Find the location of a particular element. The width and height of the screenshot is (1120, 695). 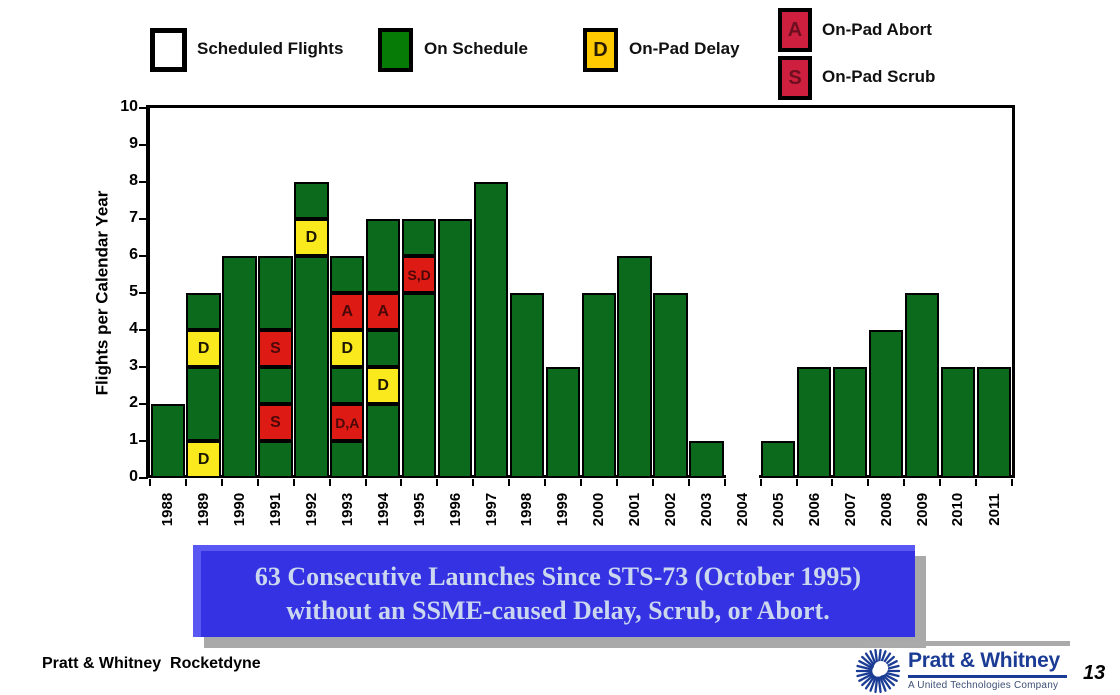

x-axis-year-label: 2002 is located at coordinates (671, 509).